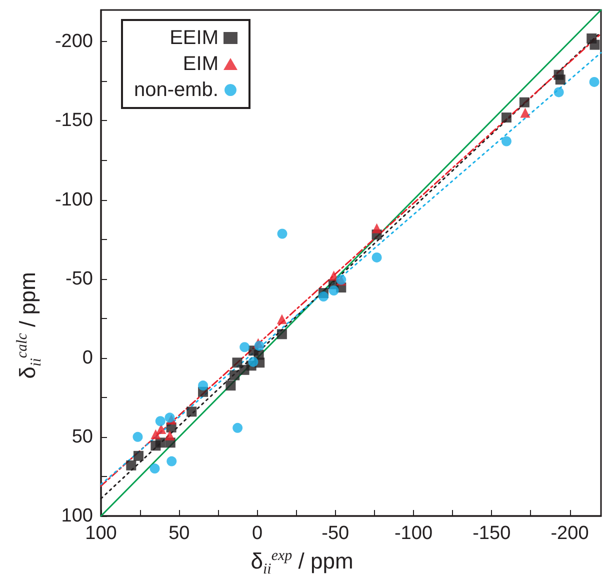 The width and height of the screenshot is (604, 587). I want to click on x-tick-label: -100, so click(413, 533).